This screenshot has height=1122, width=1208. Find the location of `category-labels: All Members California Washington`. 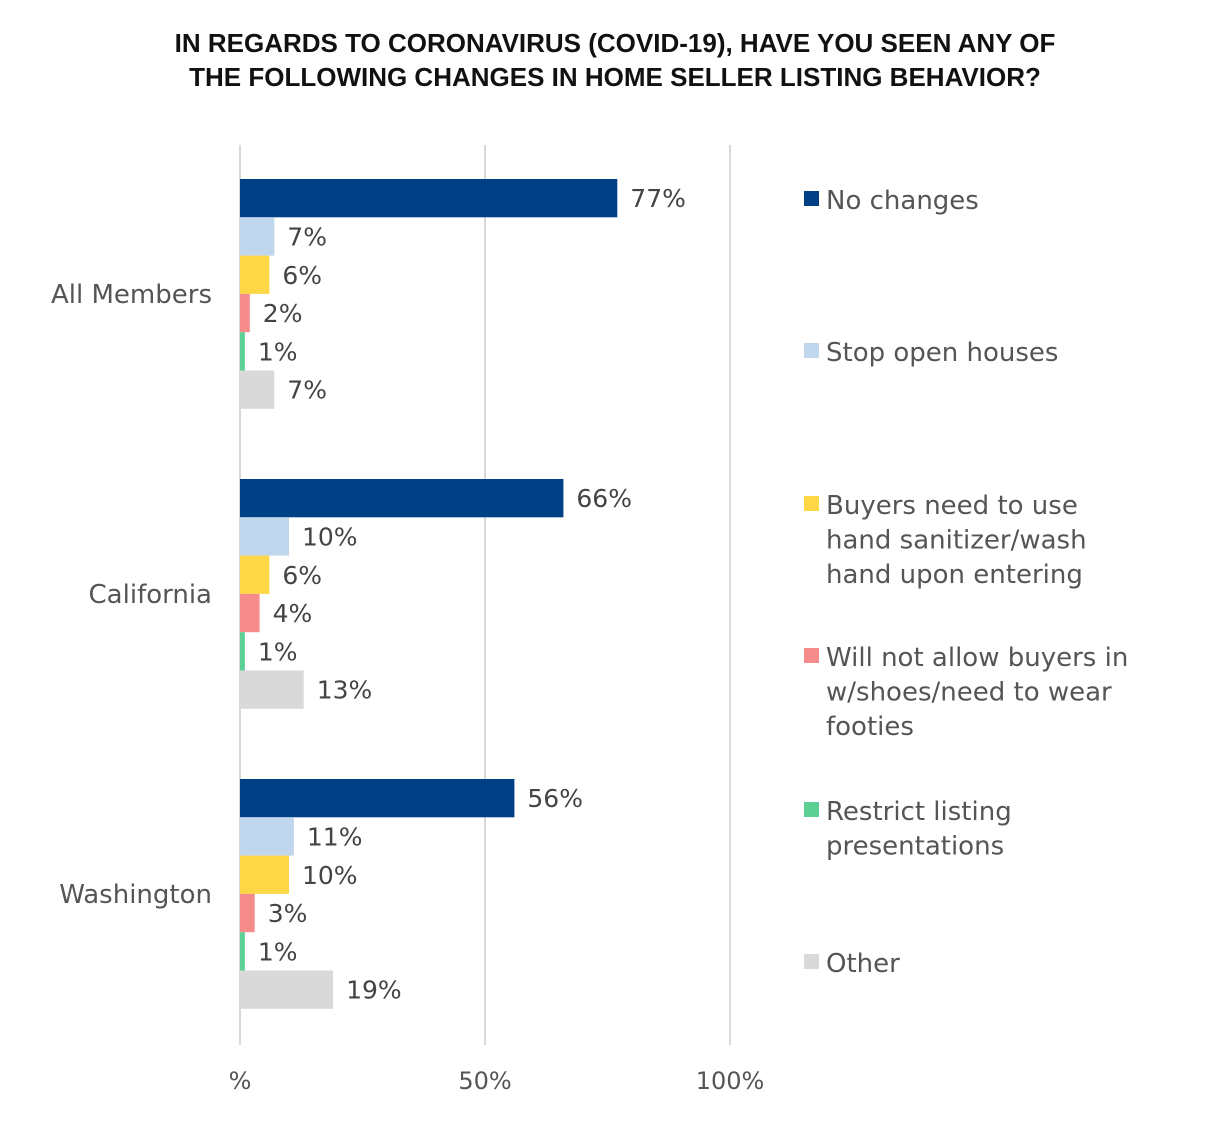

category-labels: All Members California Washington is located at coordinates (131, 595).